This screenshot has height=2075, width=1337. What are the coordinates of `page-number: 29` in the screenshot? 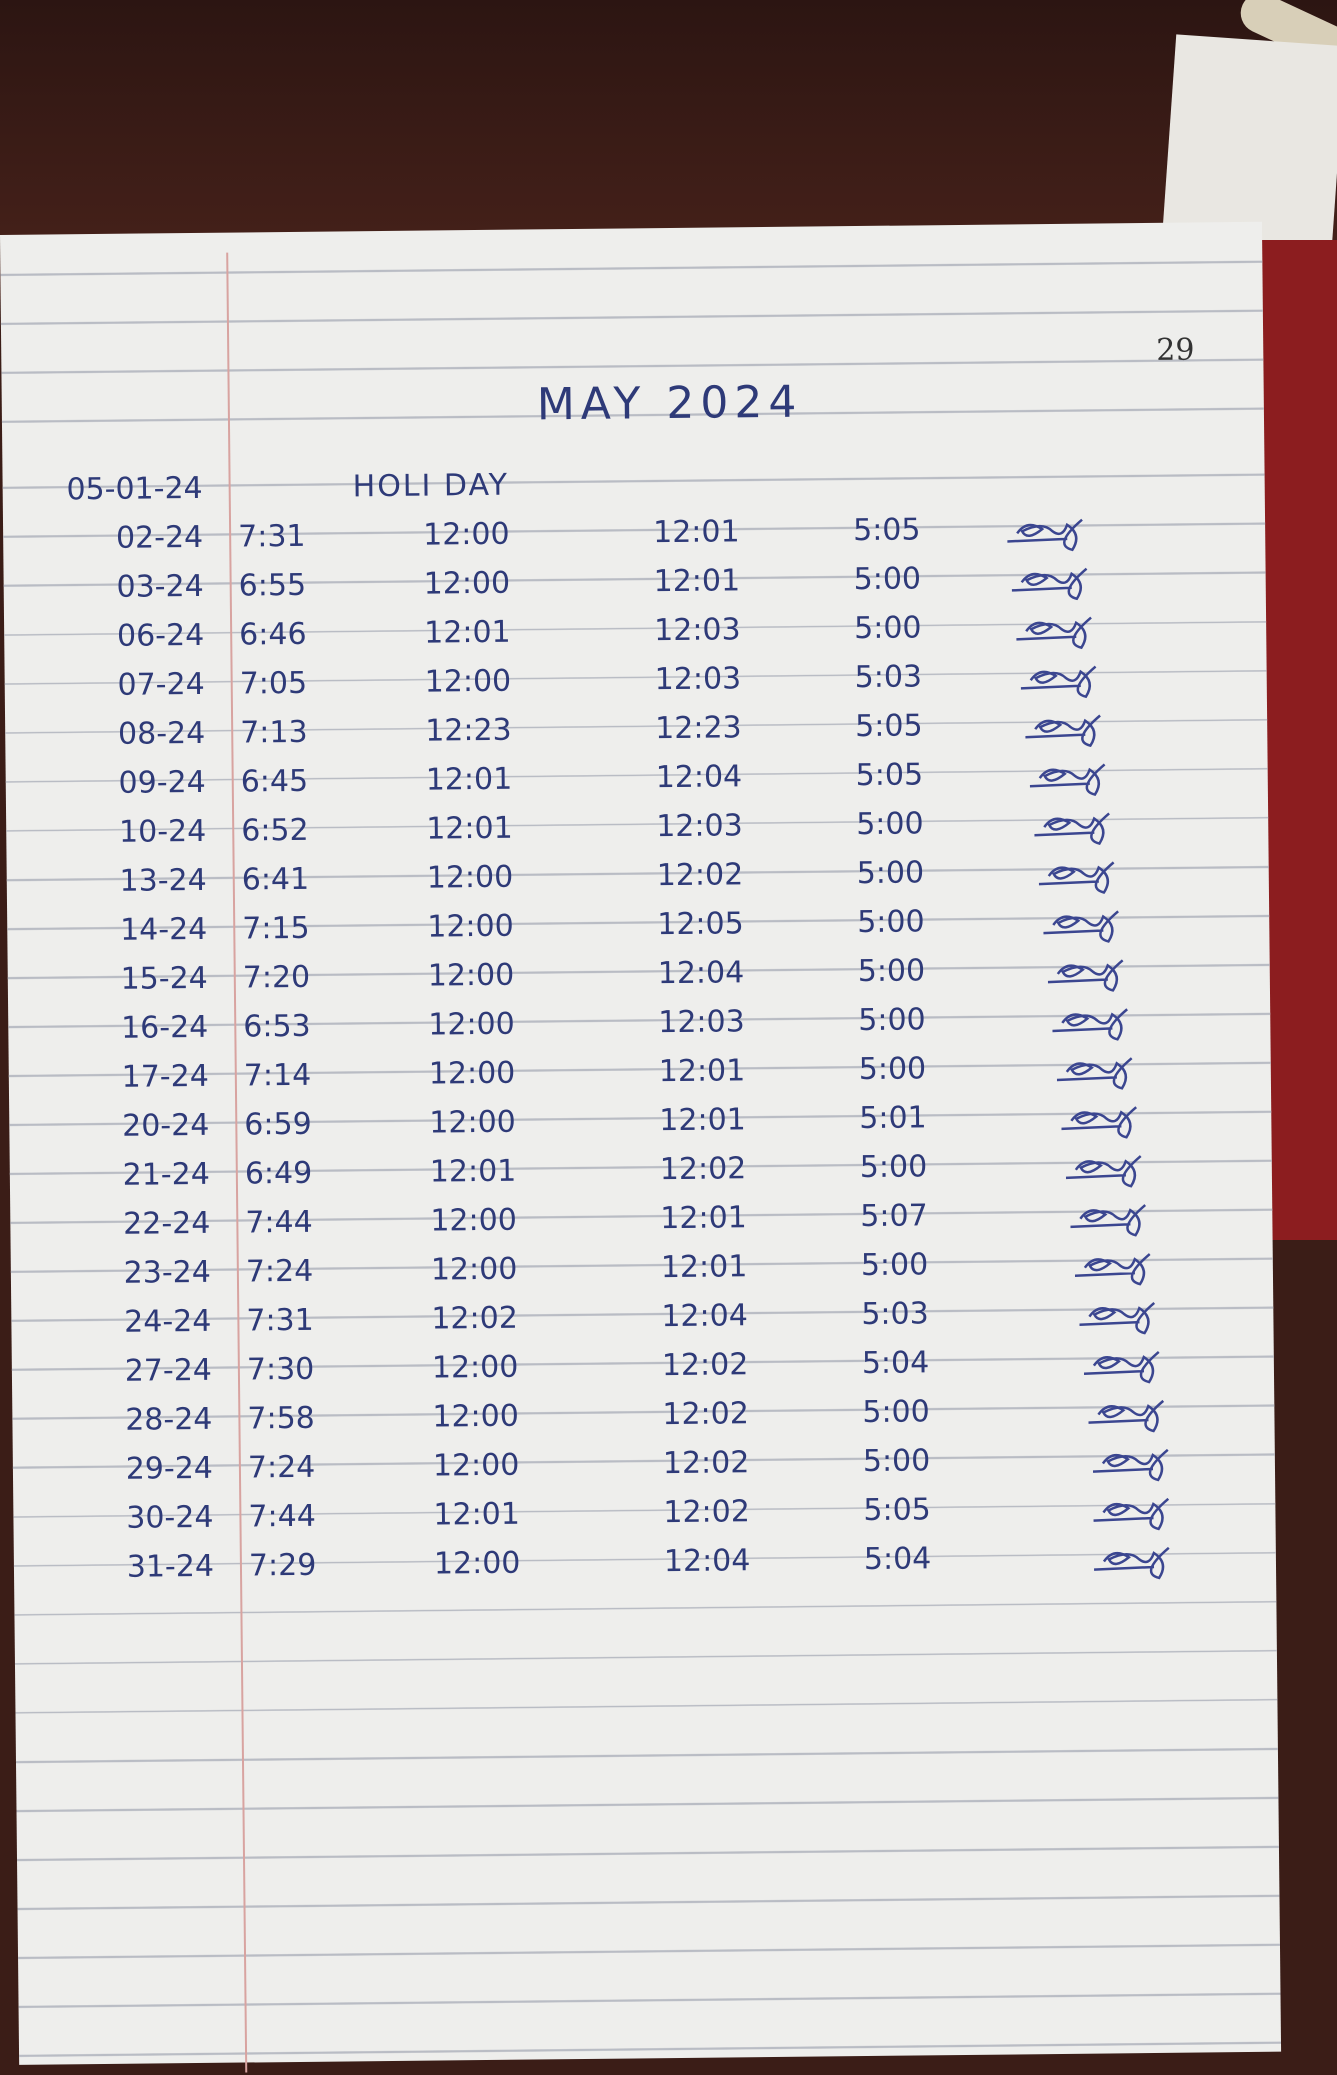 It's located at (1175, 350).